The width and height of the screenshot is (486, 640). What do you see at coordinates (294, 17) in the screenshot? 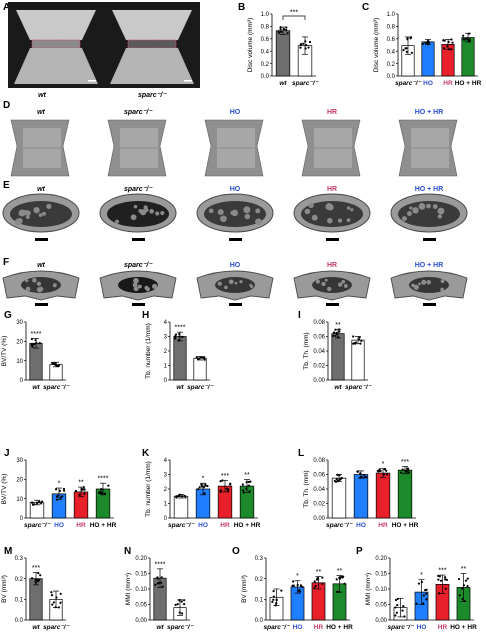
I see `significance-bracket` at bounding box center [294, 17].